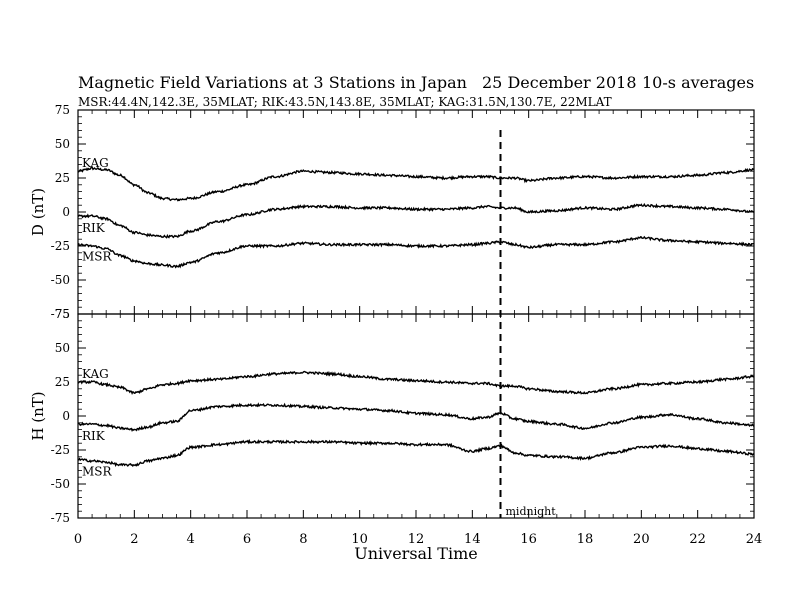 The width and height of the screenshot is (792, 612). I want to click on x-axis-label: Universal Time, so click(415, 553).